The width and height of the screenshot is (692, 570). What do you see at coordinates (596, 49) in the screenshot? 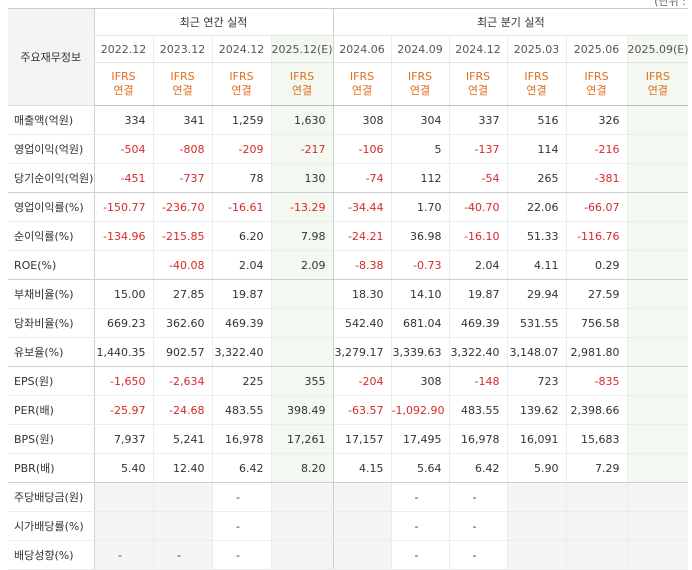
I see `period-header: 2025.06` at bounding box center [596, 49].